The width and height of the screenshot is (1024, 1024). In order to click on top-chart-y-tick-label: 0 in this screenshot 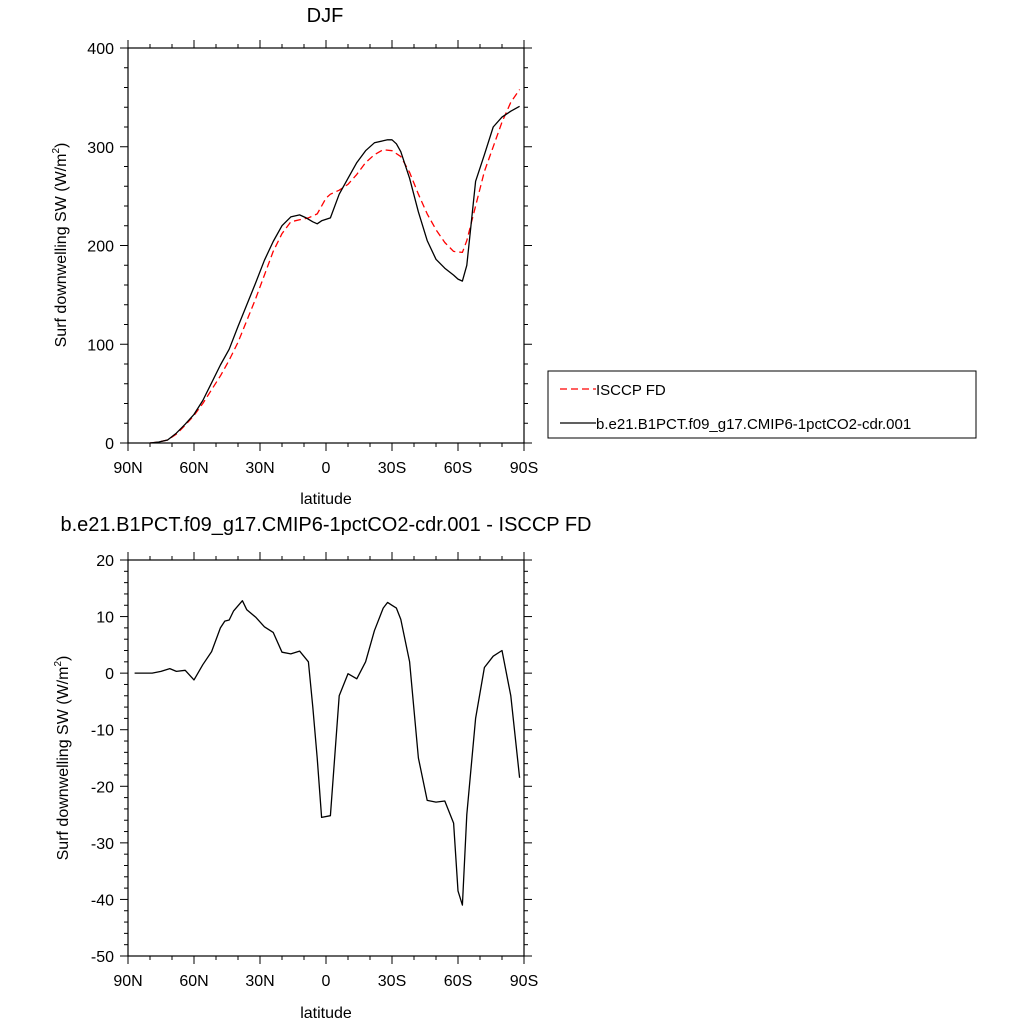, I will do `click(109, 444)`.